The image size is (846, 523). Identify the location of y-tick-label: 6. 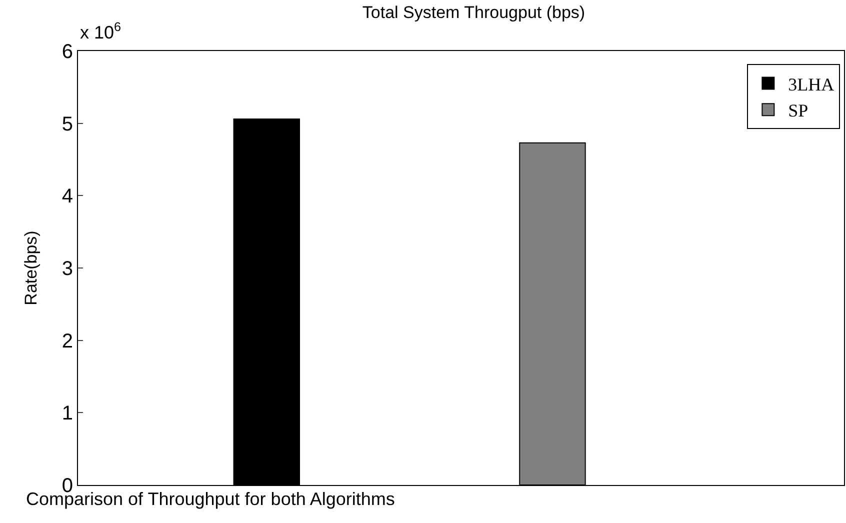
(67, 52).